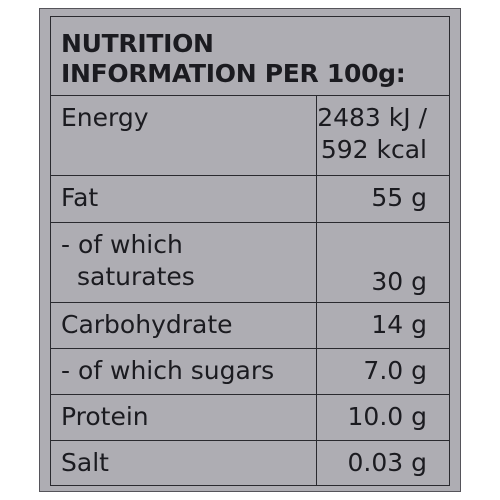 This screenshot has height=500, width=500. I want to click on fat-value: 55 g, so click(383, 199).